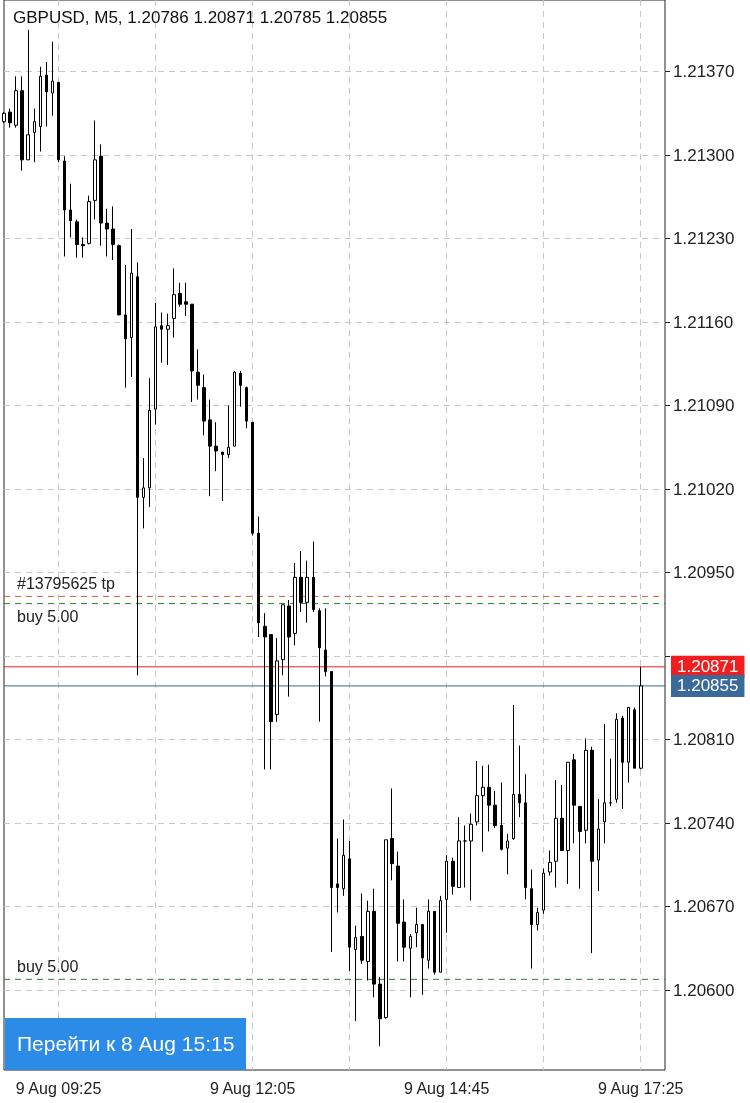  What do you see at coordinates (126, 1044) in the screenshot?
I see `go-to-date-button: Перейти к 8 Aug 15:15` at bounding box center [126, 1044].